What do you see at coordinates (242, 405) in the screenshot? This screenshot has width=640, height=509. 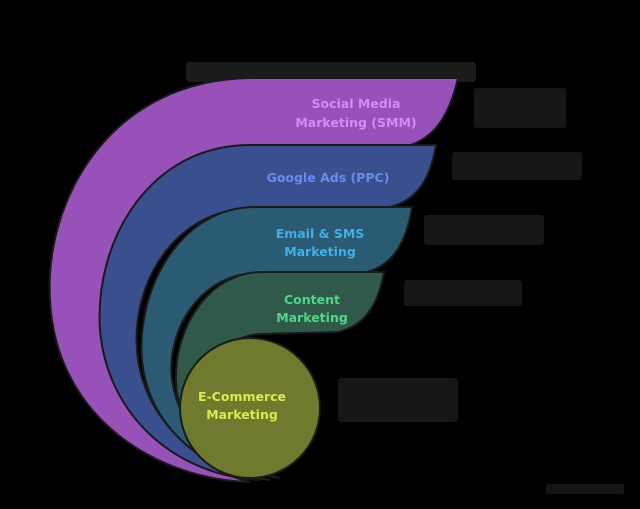 I see `layer-label-5: E-Commerce Marketing` at bounding box center [242, 405].